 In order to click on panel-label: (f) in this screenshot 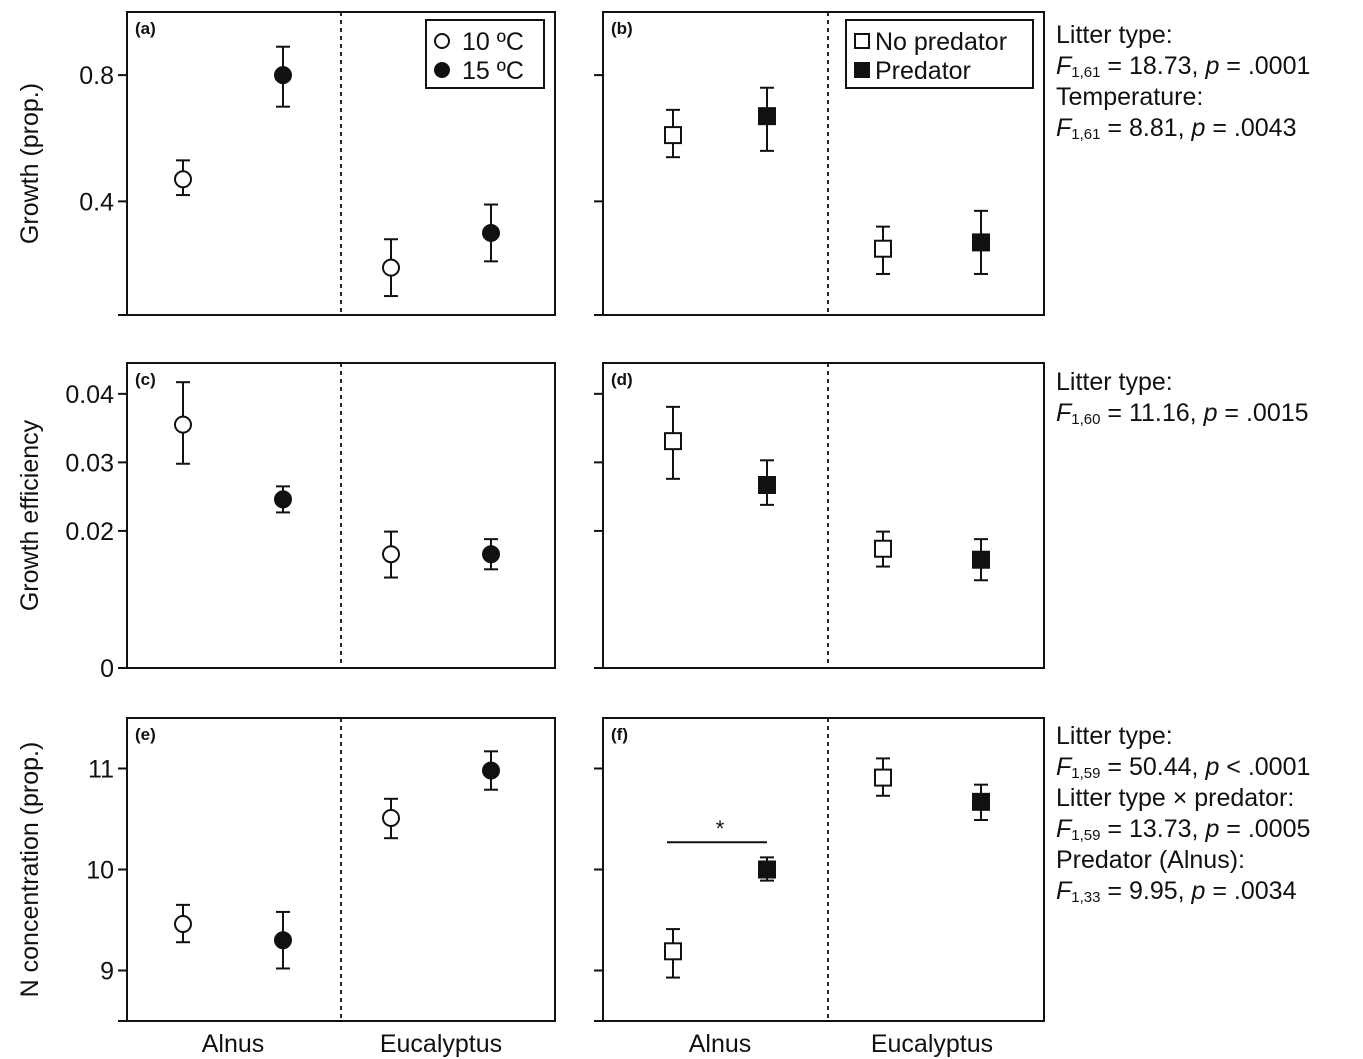, I will do `click(619, 734)`.